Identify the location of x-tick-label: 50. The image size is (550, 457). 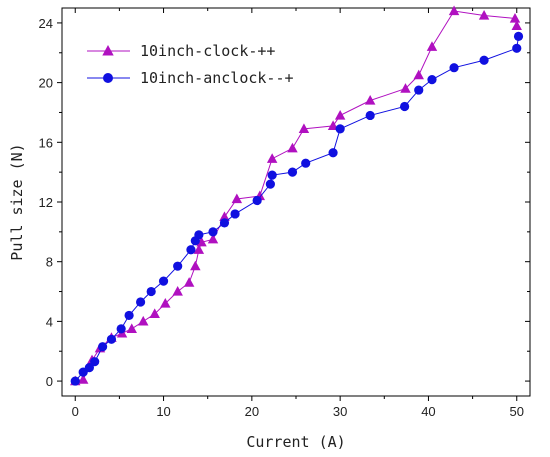
(517, 411).